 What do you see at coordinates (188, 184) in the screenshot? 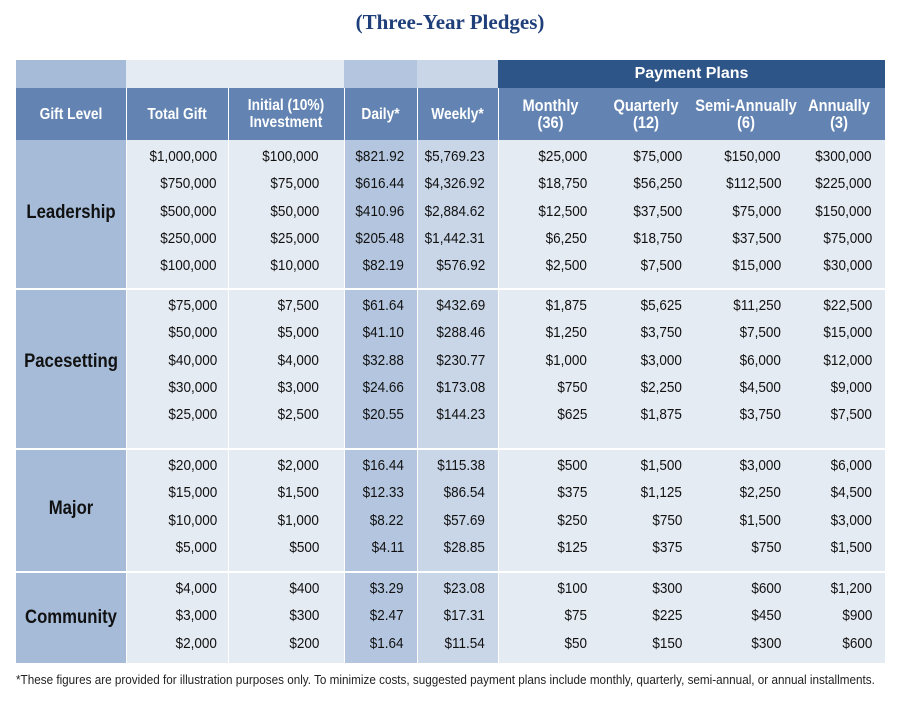
I see `table-cell: $750,000` at bounding box center [188, 184].